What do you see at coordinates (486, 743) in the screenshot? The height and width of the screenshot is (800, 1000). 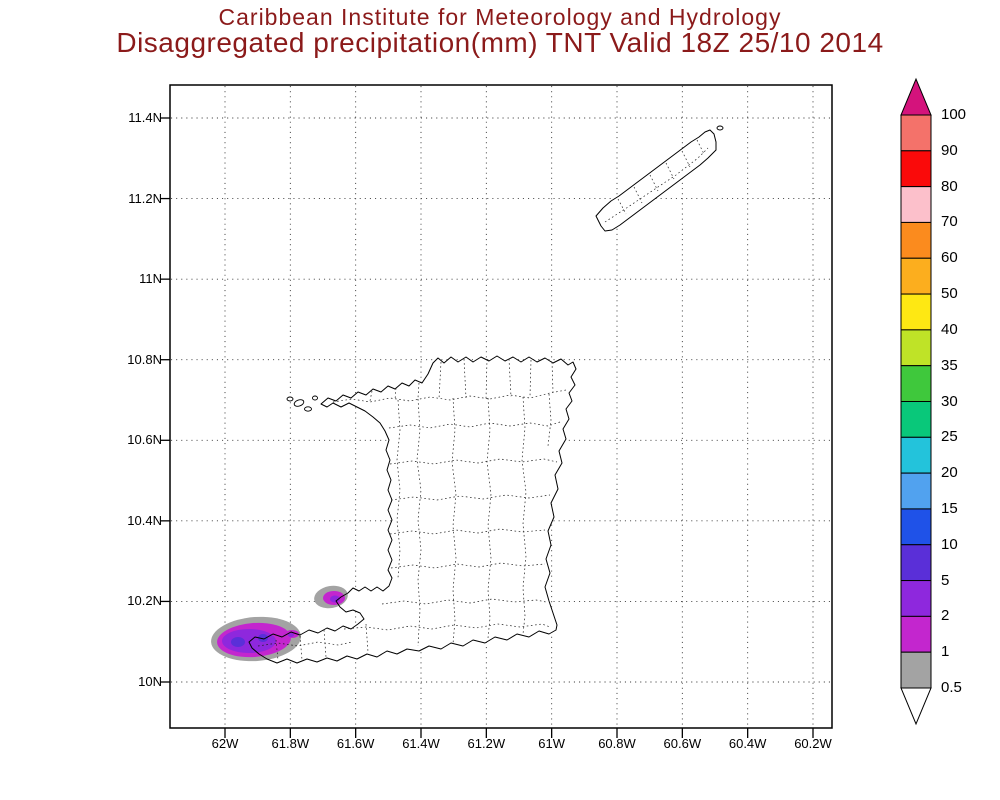 I see `lon-tick-label: 61.2W` at bounding box center [486, 743].